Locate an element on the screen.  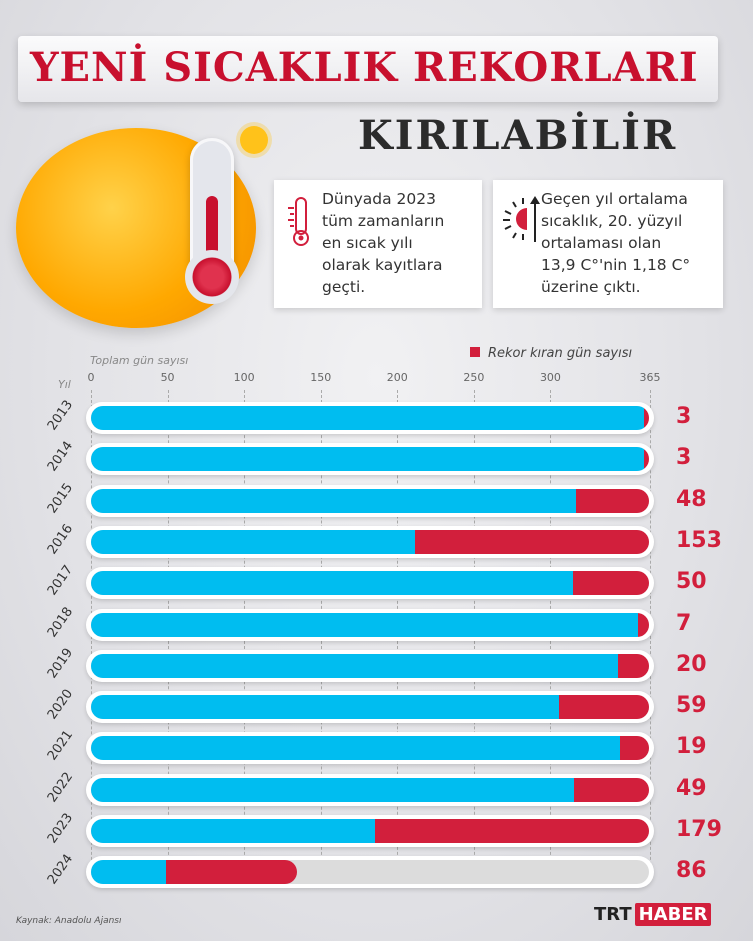
x-tick-label: 100 is located at coordinates (244, 377).